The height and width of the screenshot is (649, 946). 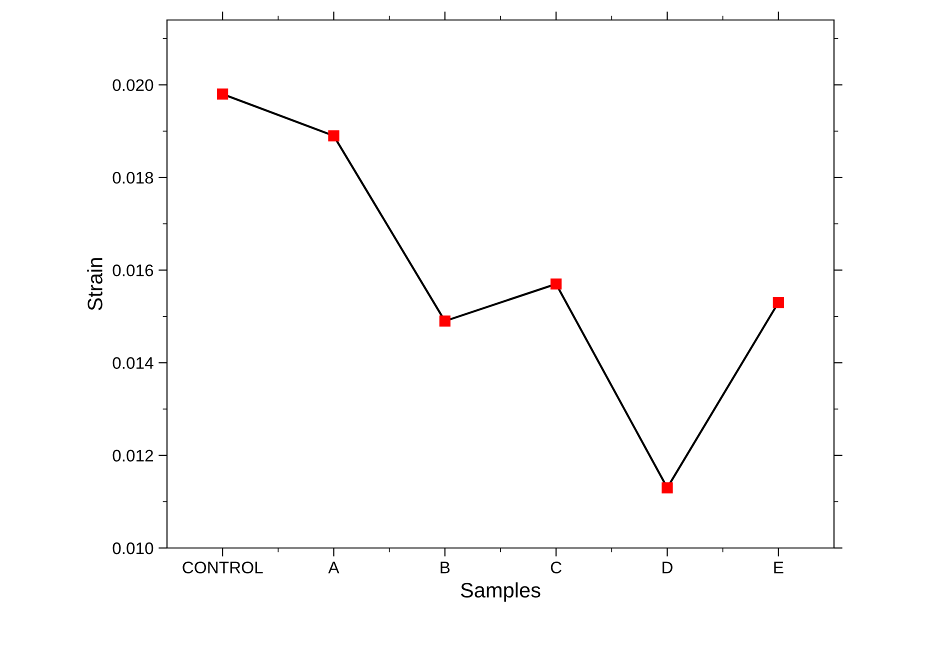 I want to click on y-axis-title: Strain, so click(x=94, y=284).